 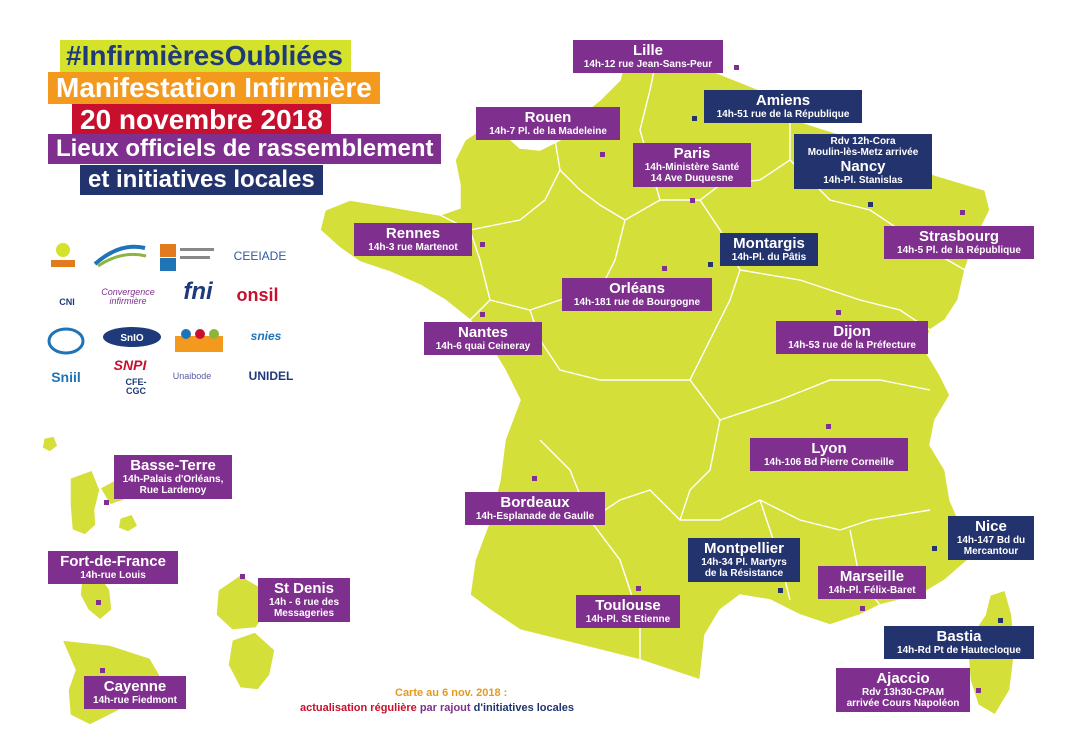 What do you see at coordinates (245, 149) in the screenshot?
I see `subtitle-line1: Lieux officiels de rassemblement` at bounding box center [245, 149].